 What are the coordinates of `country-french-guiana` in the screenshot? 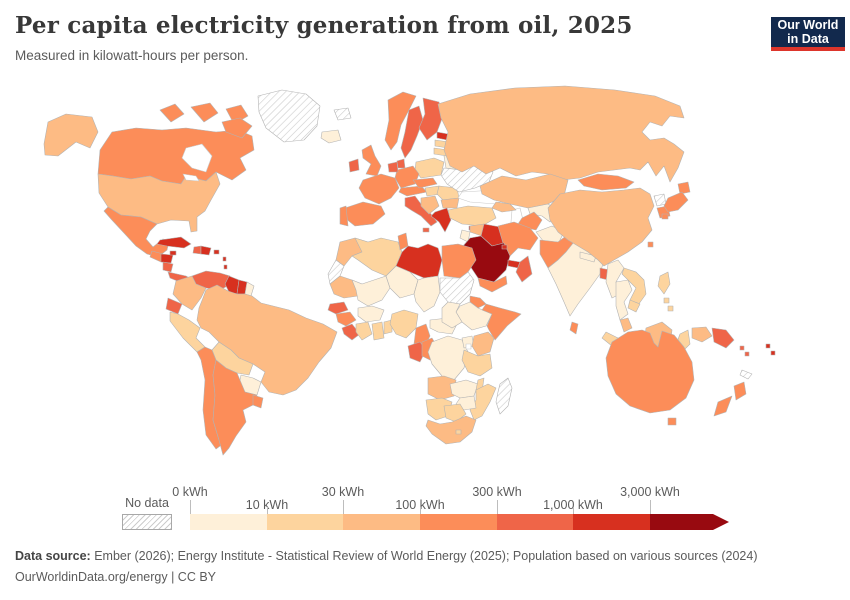 It's located at (249, 289).